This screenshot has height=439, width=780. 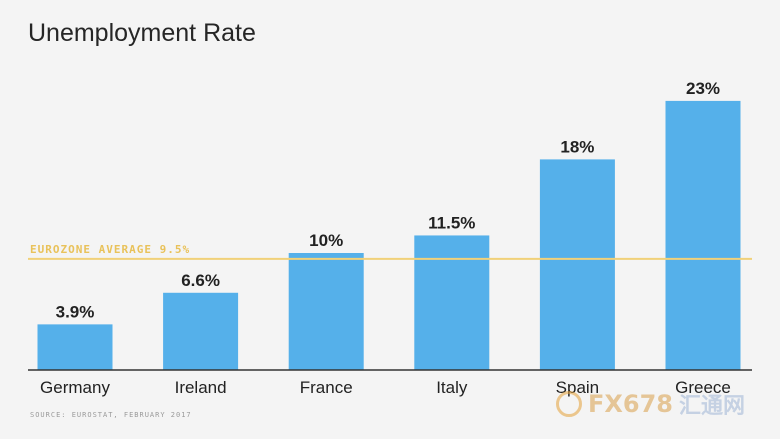 What do you see at coordinates (142, 33) in the screenshot?
I see `chart-title: Unemployment Rate` at bounding box center [142, 33].